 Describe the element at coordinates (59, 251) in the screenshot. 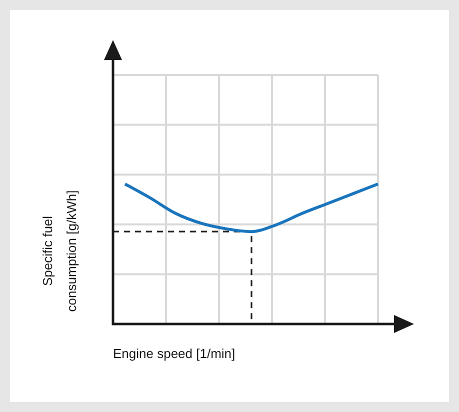

I see `y-axis-title: Specific fuel consumption [g/kWh]` at that location.